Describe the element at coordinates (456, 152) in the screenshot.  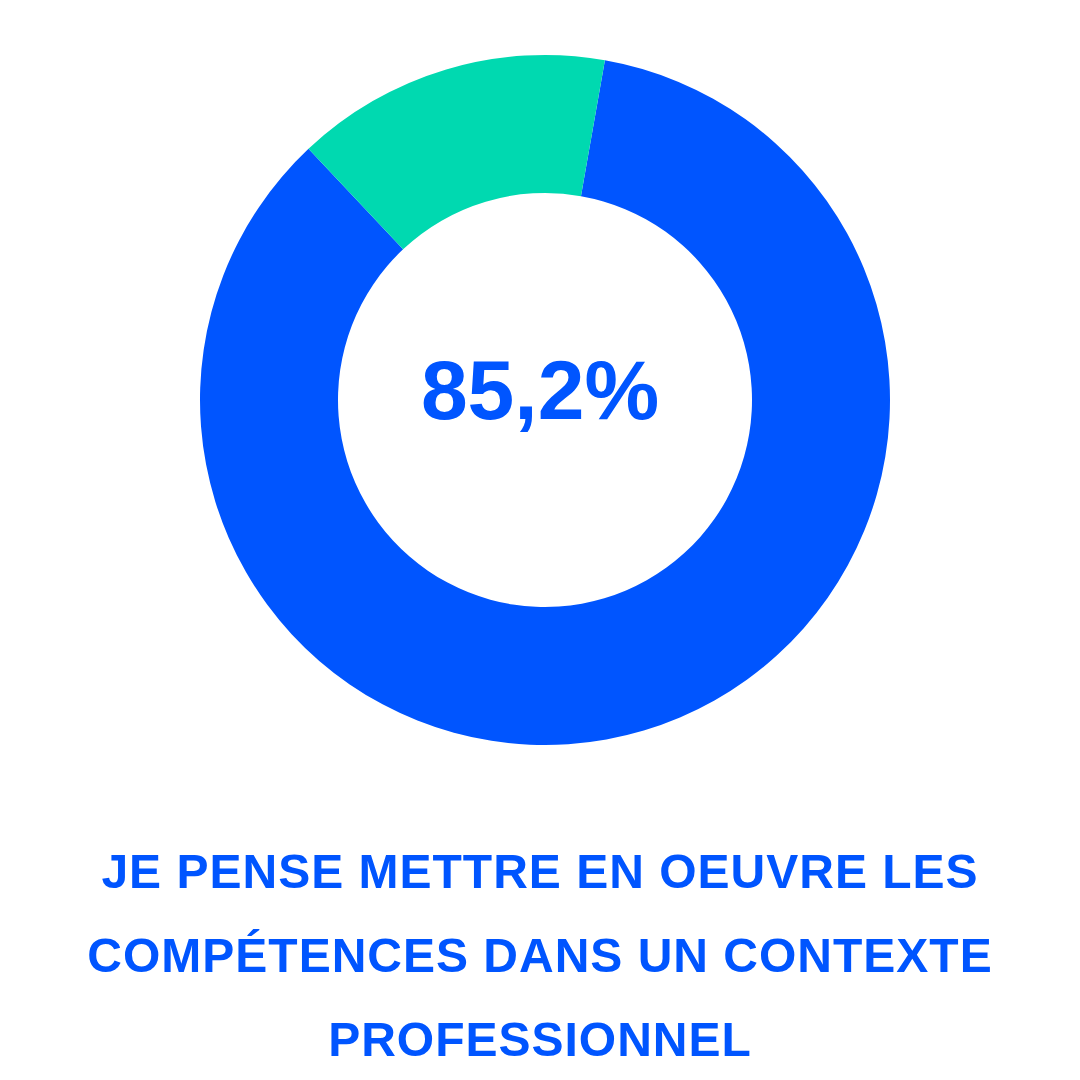
I see `donut-slice` at that location.